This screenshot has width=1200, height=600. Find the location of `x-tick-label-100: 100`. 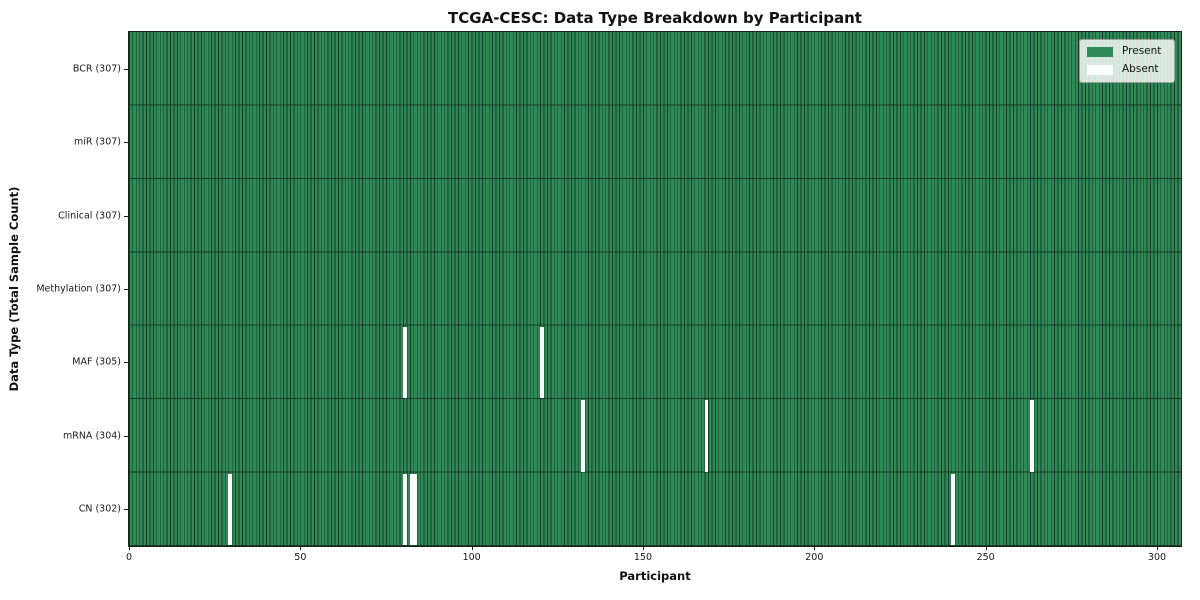

x-tick-label-100: 100 is located at coordinates (471, 557).